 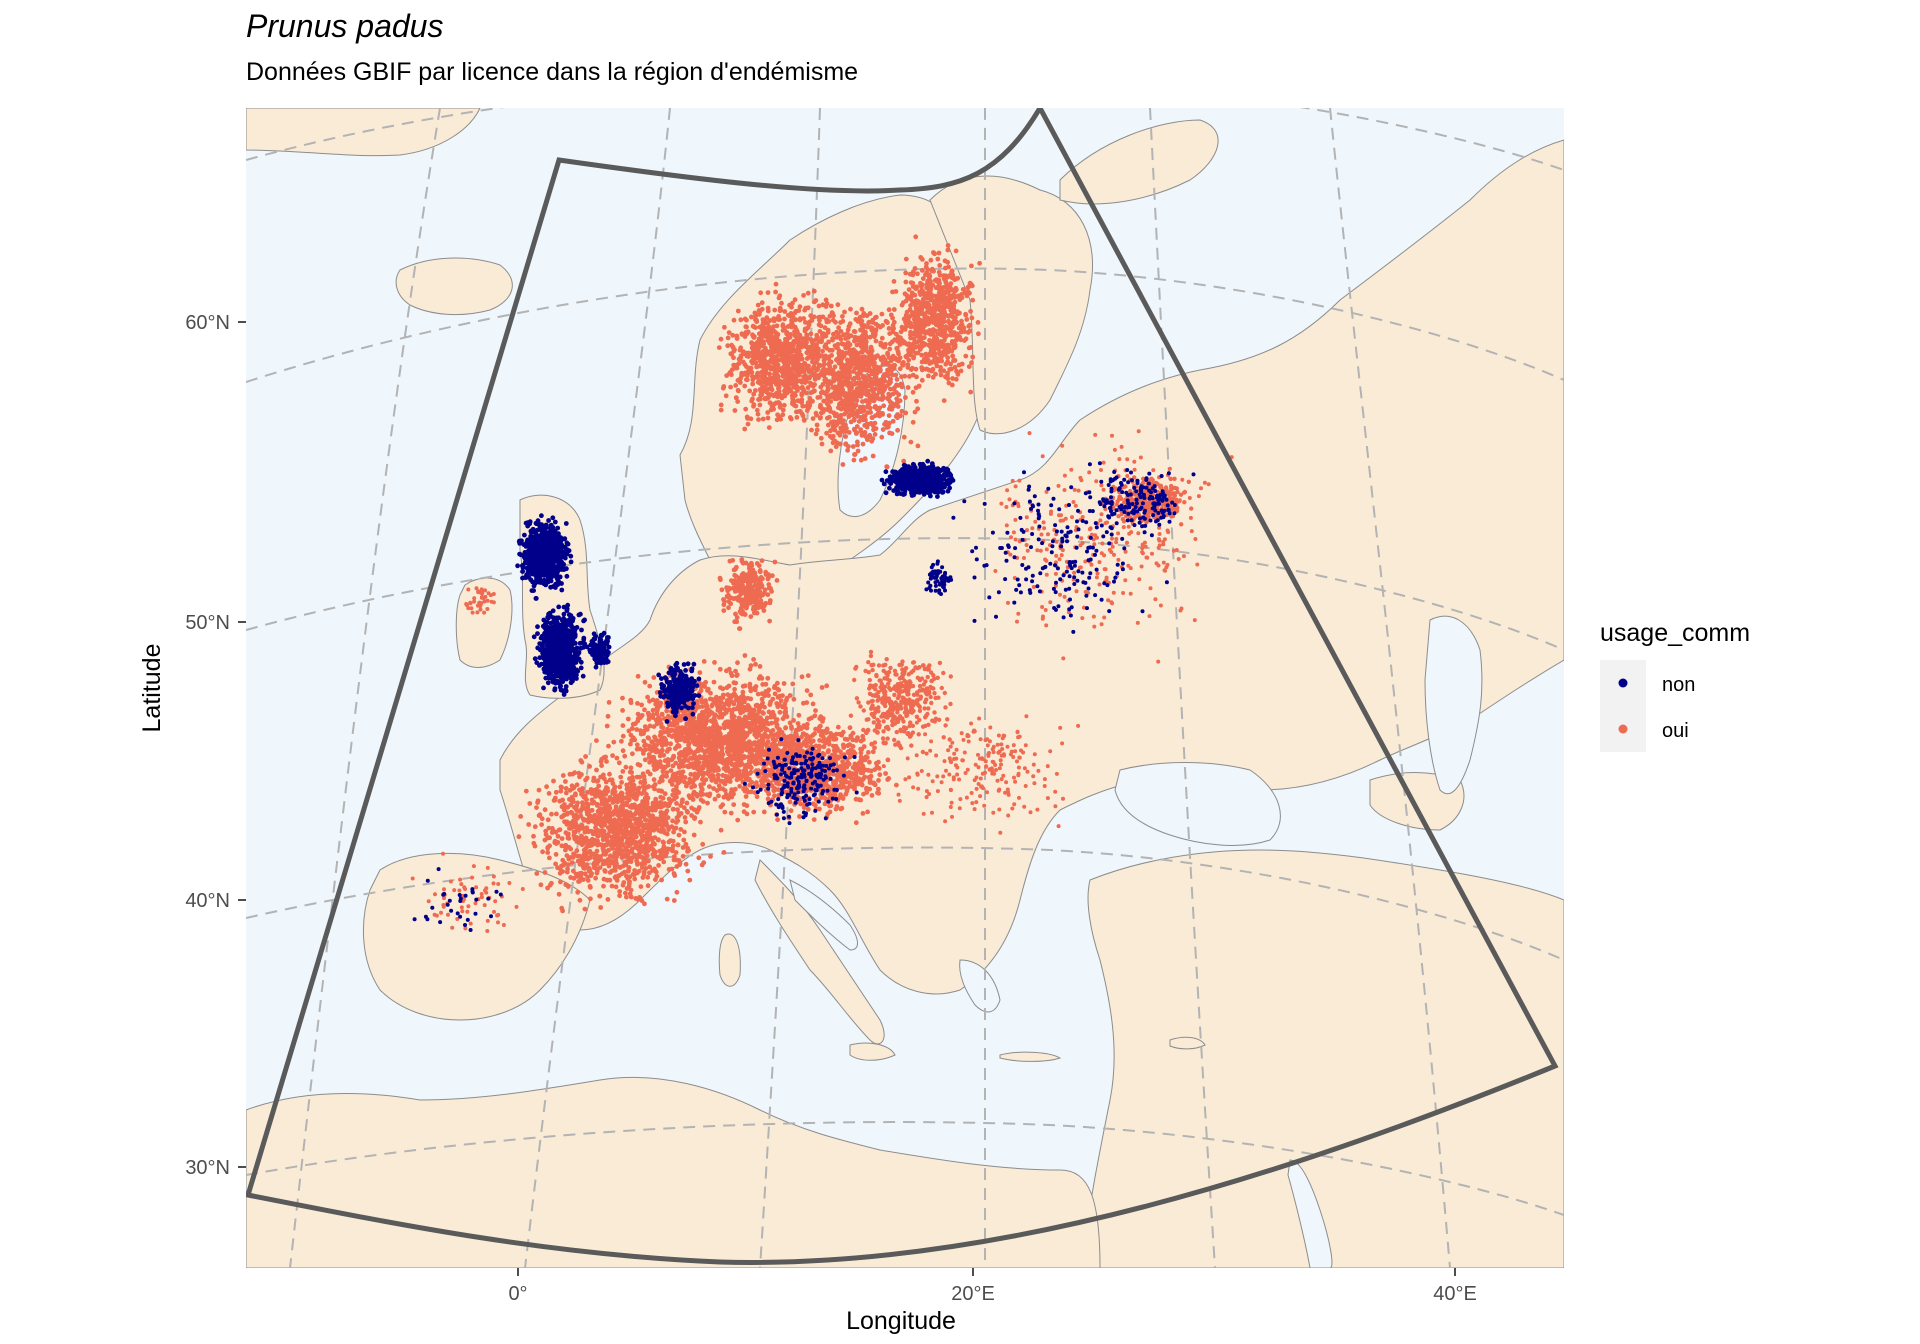 I want to click on land-north-africa, so click(x=673, y=1172).